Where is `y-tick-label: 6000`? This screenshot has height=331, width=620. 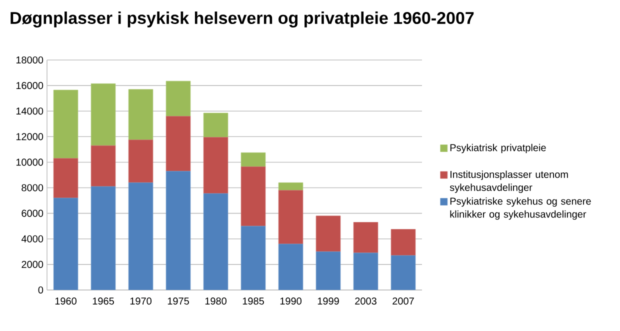
y-tick-label: 6000 is located at coordinates (33, 213).